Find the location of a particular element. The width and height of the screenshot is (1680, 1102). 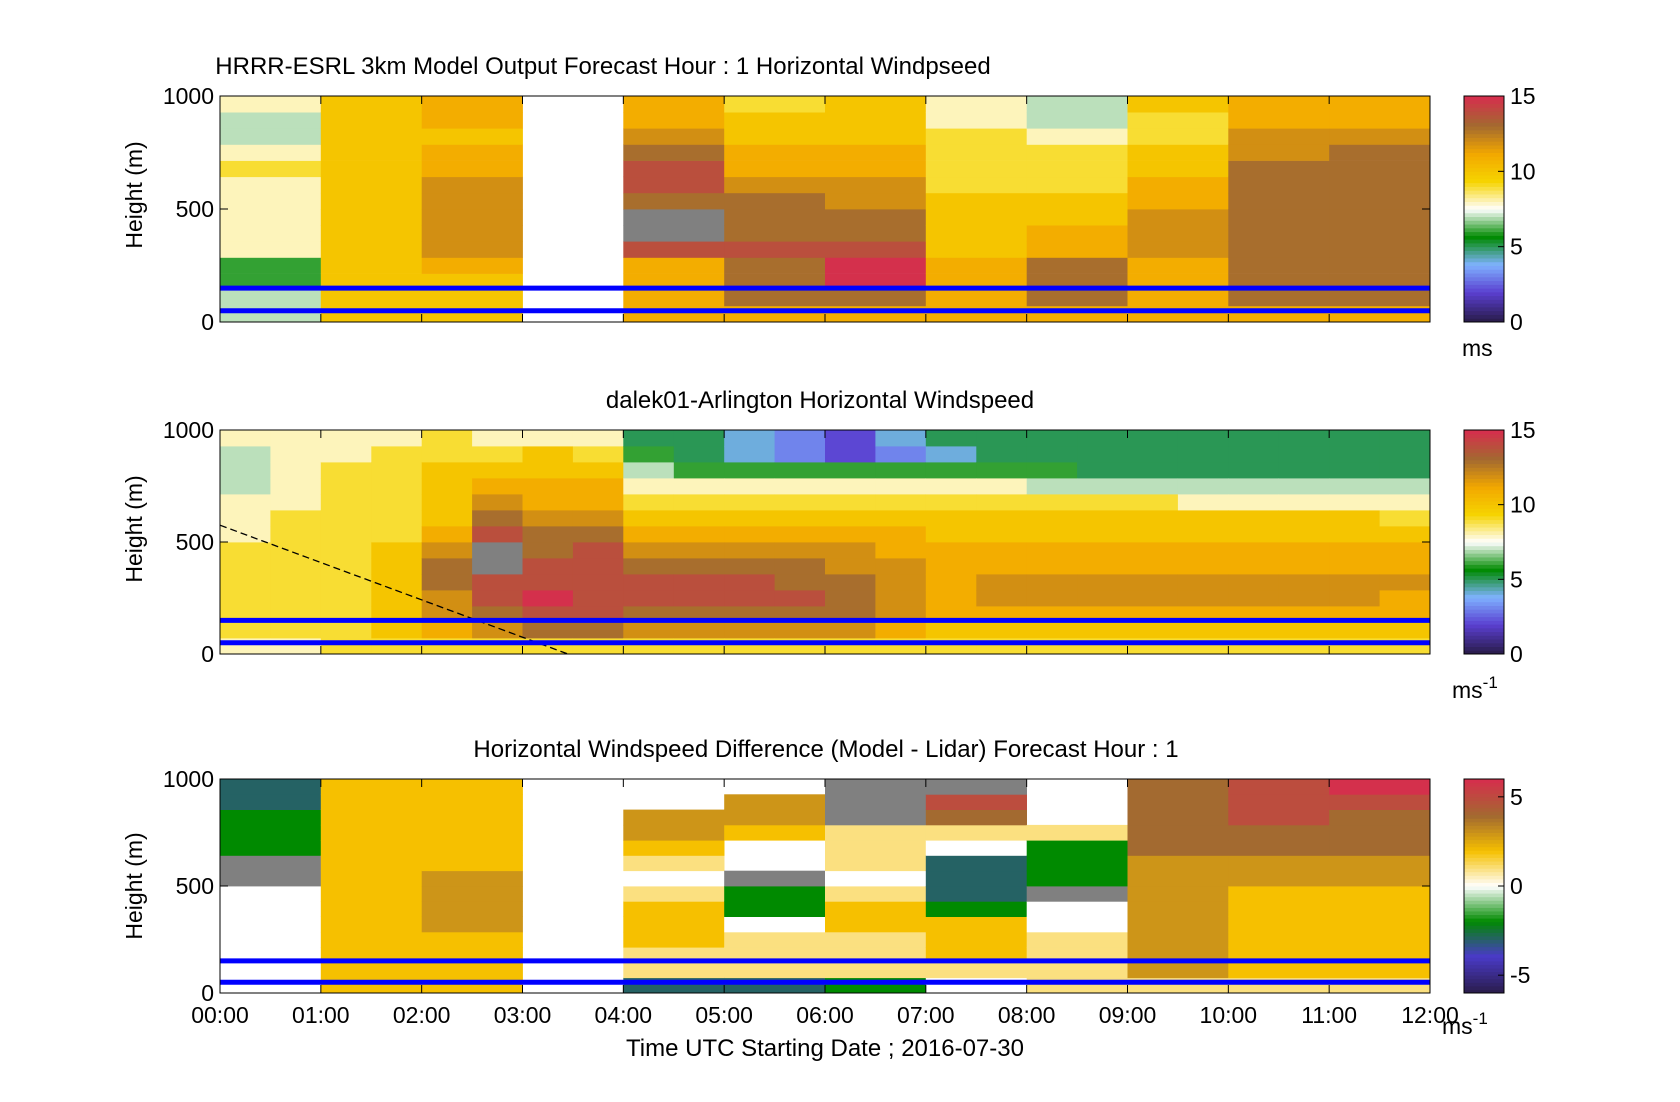

colorbar-tick-label: 5 is located at coordinates (1516, 247).